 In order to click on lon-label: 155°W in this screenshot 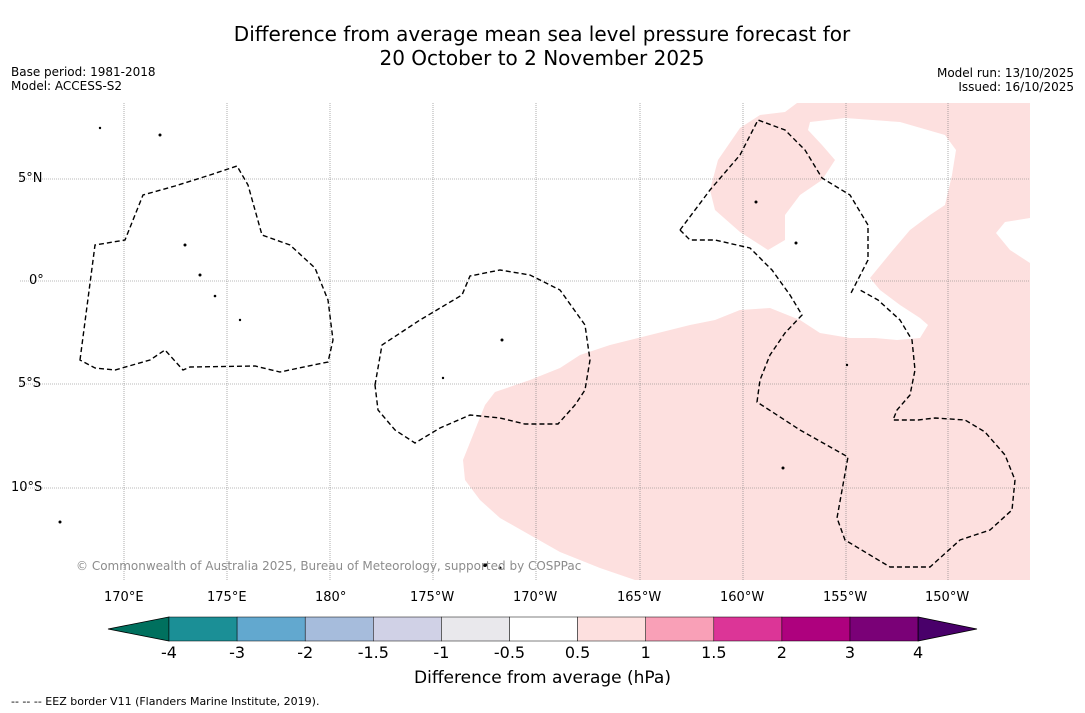, I will do `click(845, 597)`.